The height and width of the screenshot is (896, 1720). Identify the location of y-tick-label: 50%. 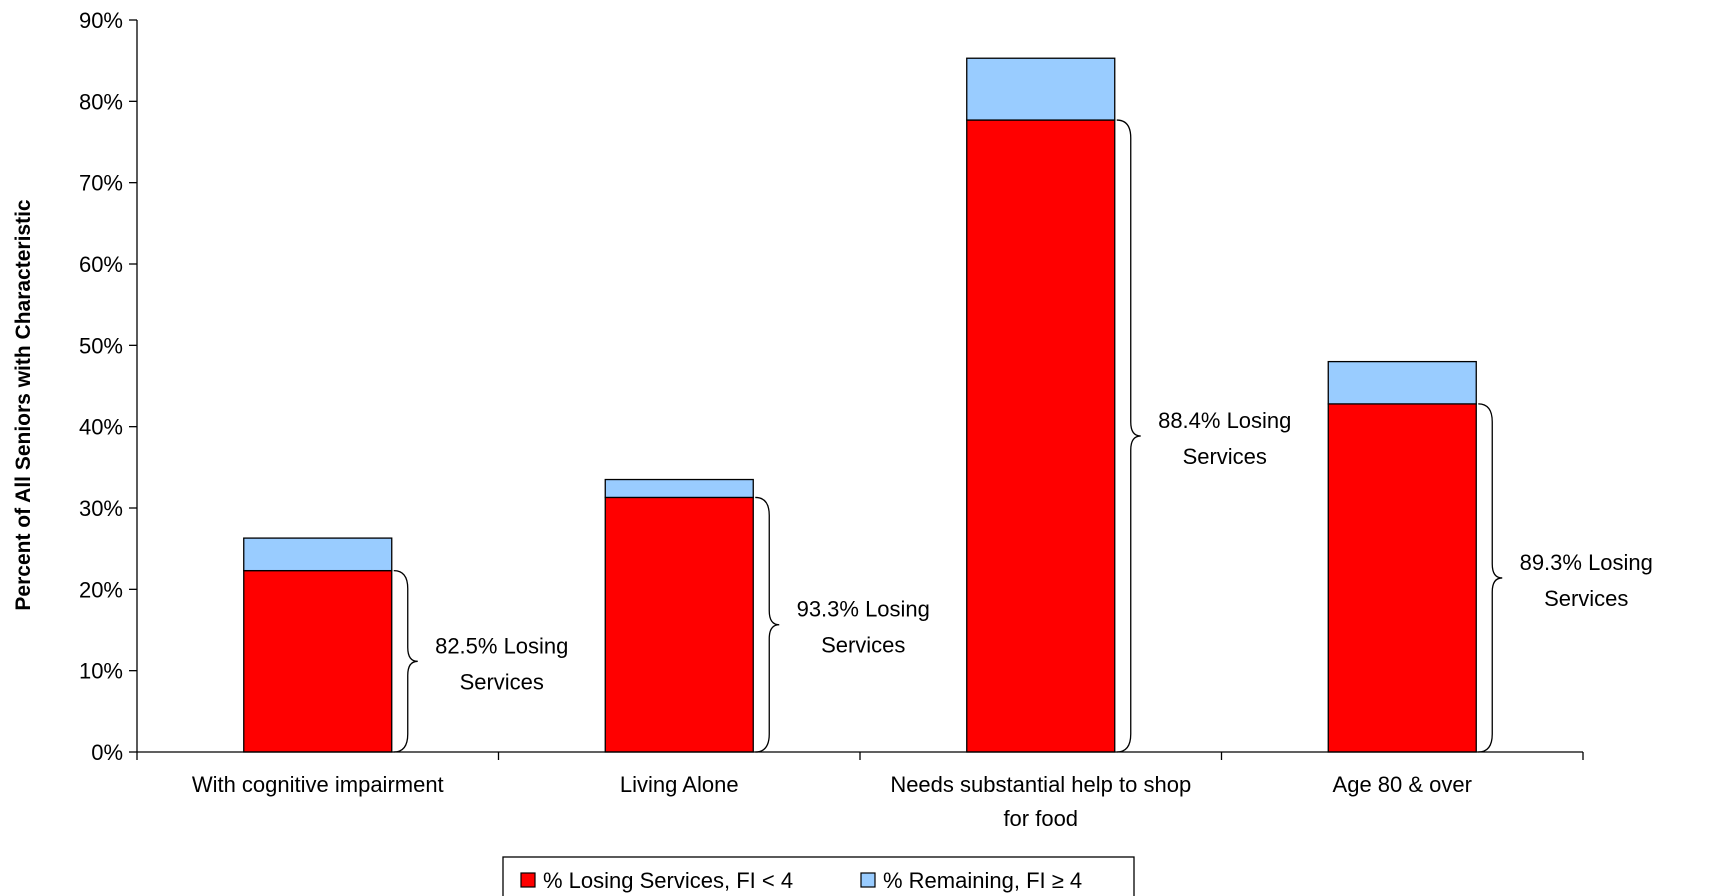
(101, 345).